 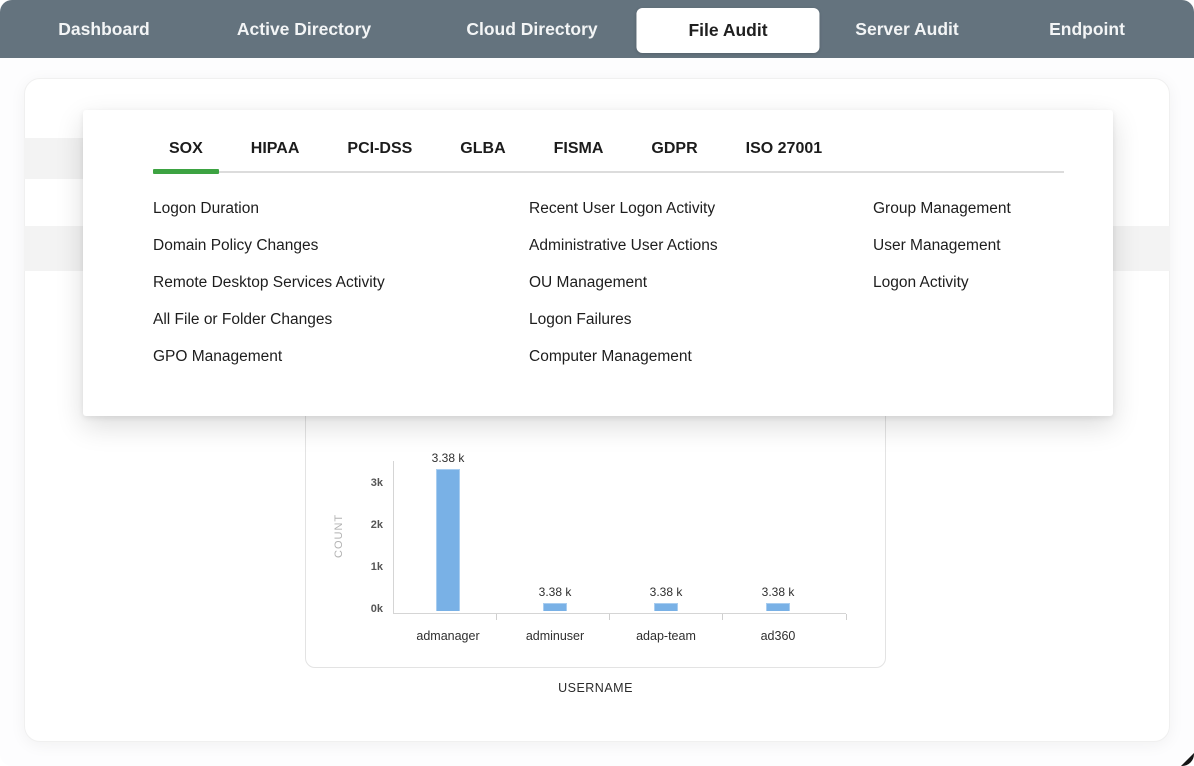 What do you see at coordinates (483, 148) in the screenshot?
I see `tab-glba: GLBA` at bounding box center [483, 148].